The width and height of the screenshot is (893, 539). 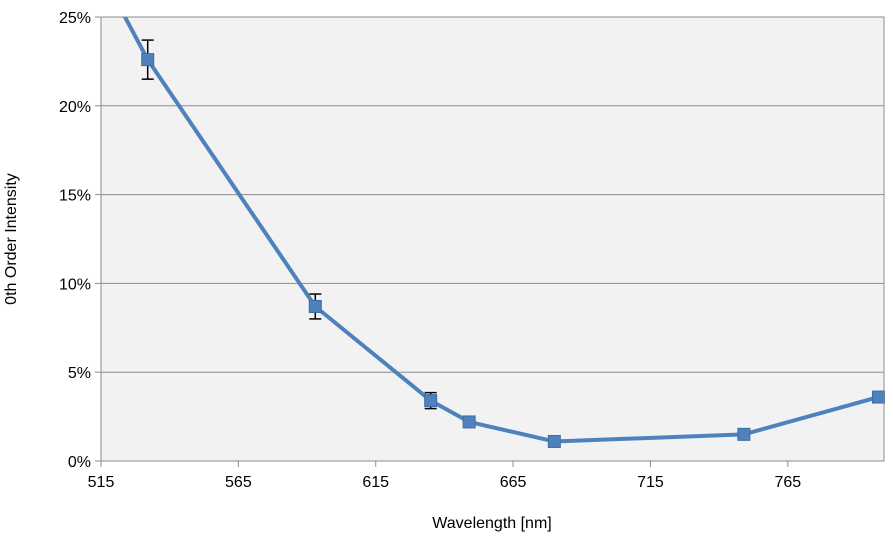 What do you see at coordinates (75, 107) in the screenshot?
I see `y-tick-label: 20%` at bounding box center [75, 107].